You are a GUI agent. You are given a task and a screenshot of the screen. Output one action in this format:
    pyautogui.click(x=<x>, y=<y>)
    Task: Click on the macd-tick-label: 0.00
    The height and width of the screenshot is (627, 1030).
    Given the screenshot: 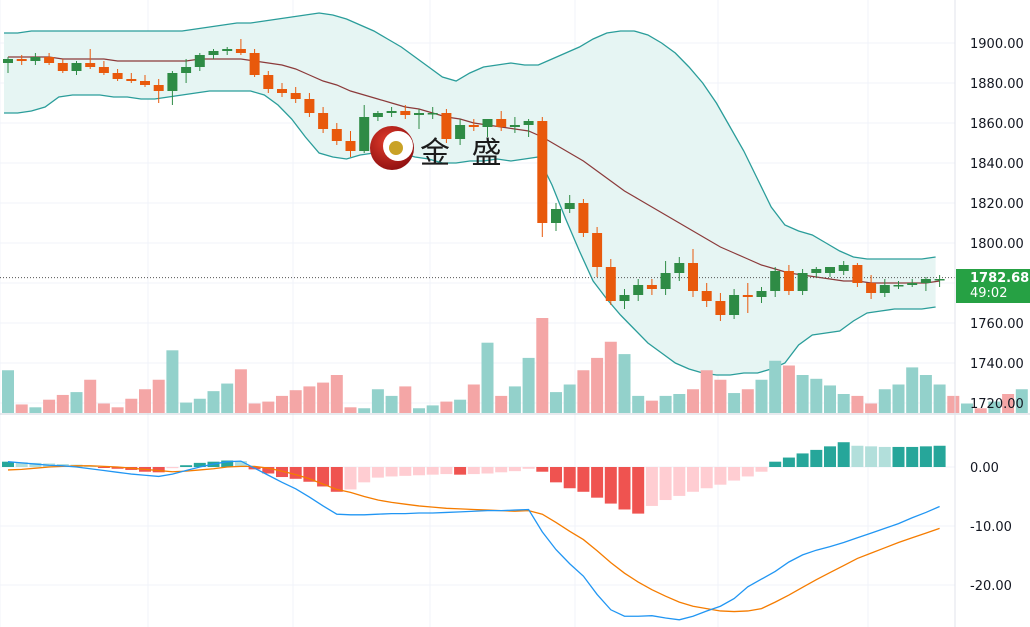 What is the action you would take?
    pyautogui.click(x=984, y=468)
    